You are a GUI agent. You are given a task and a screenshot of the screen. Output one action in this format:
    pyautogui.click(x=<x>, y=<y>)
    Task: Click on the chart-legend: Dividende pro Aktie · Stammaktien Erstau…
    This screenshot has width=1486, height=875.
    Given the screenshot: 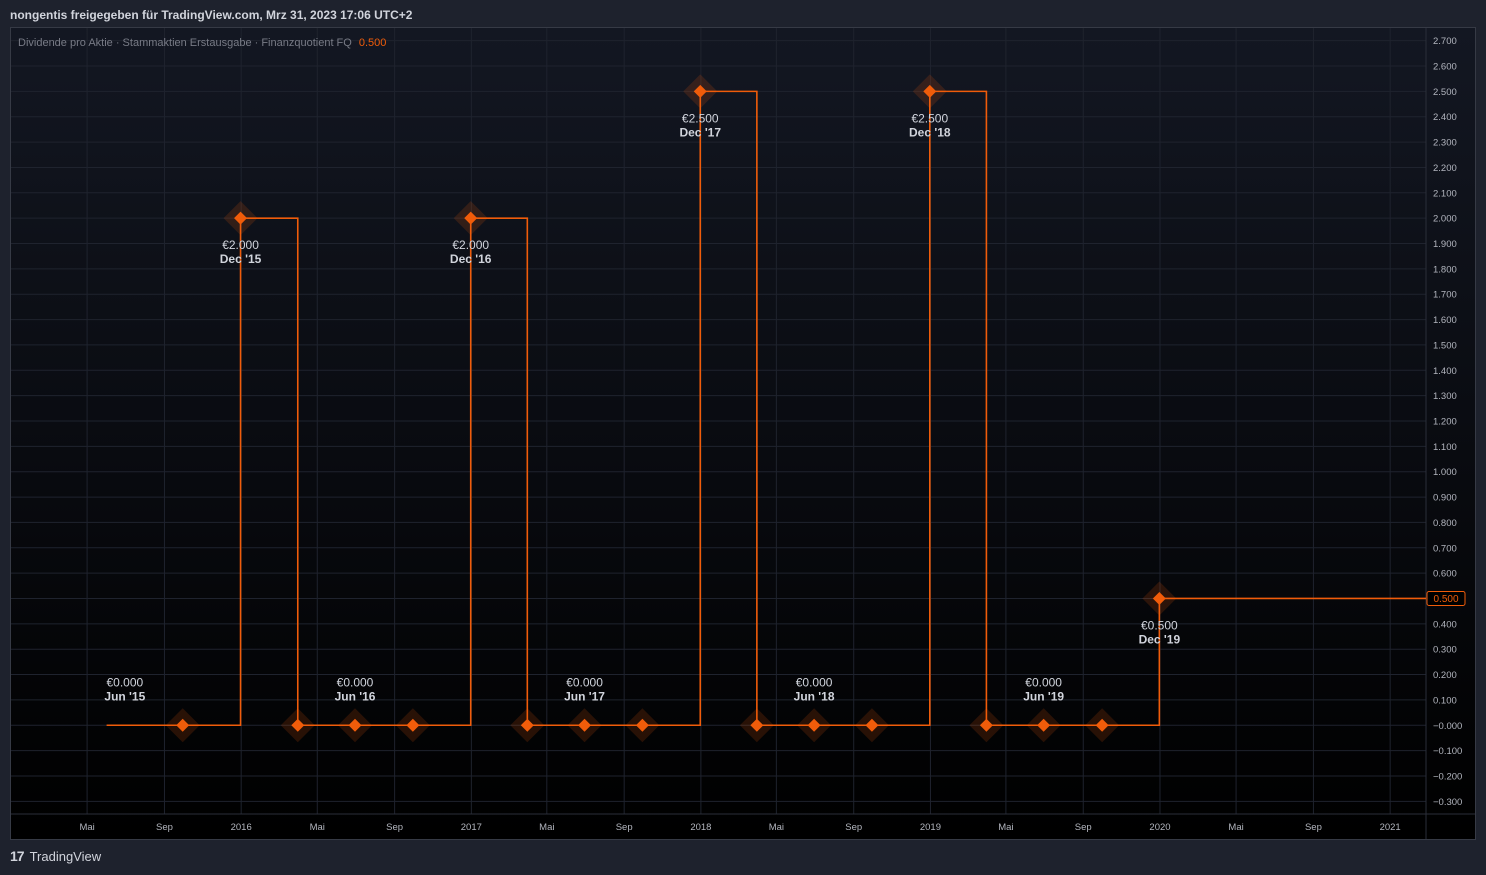 What is the action you would take?
    pyautogui.click(x=202, y=43)
    